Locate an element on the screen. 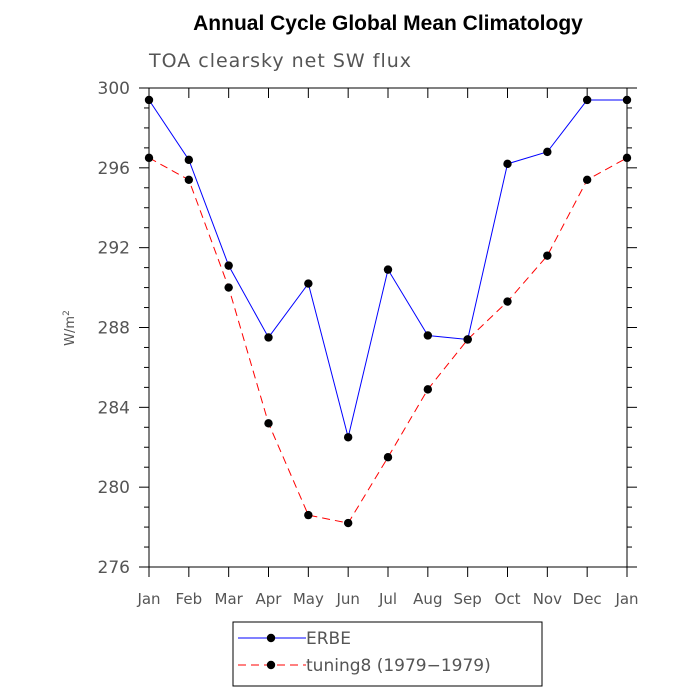  x-tick-label: Jul is located at coordinates (387, 599).